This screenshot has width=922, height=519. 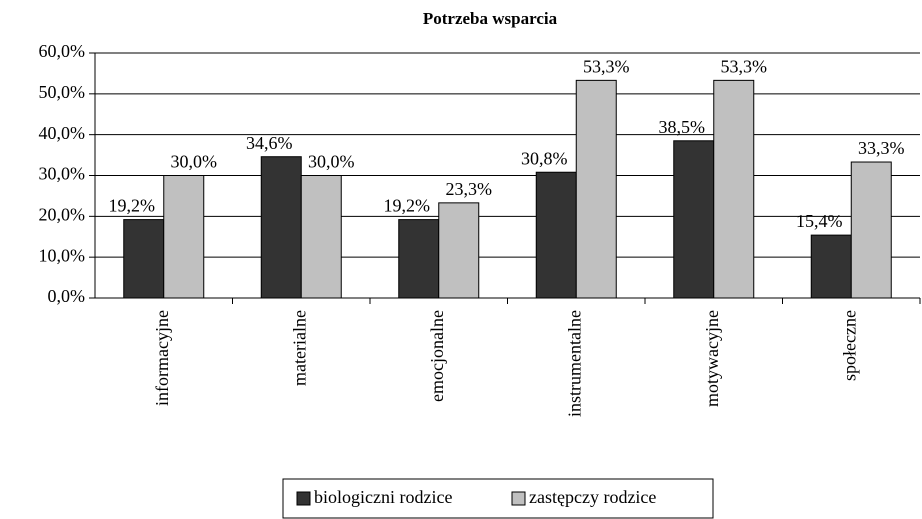 I want to click on x-tick-label: informacyjne, so click(x=162, y=358).